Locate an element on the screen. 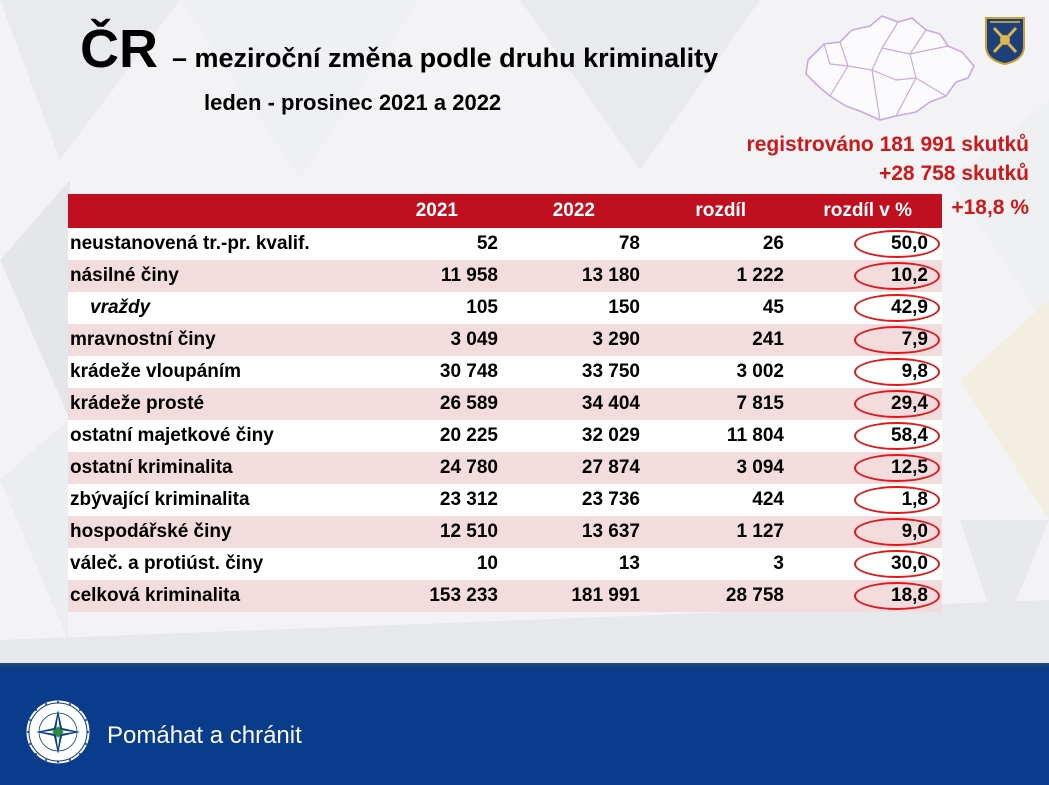 This screenshot has height=785, width=1049. title-country: ČR is located at coordinates (119, 49).